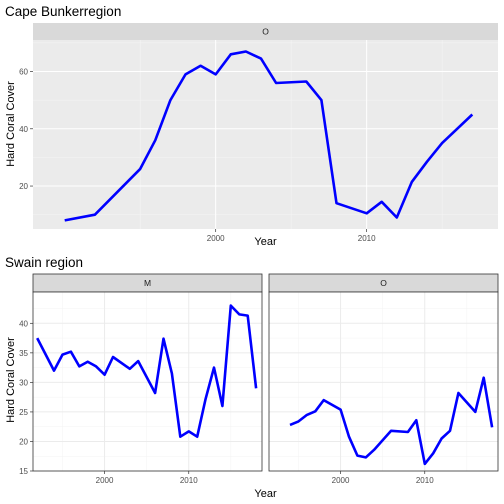 The image size is (504, 504). I want to click on top-chart-ylabel: Hard Coral Cover, so click(11, 124).